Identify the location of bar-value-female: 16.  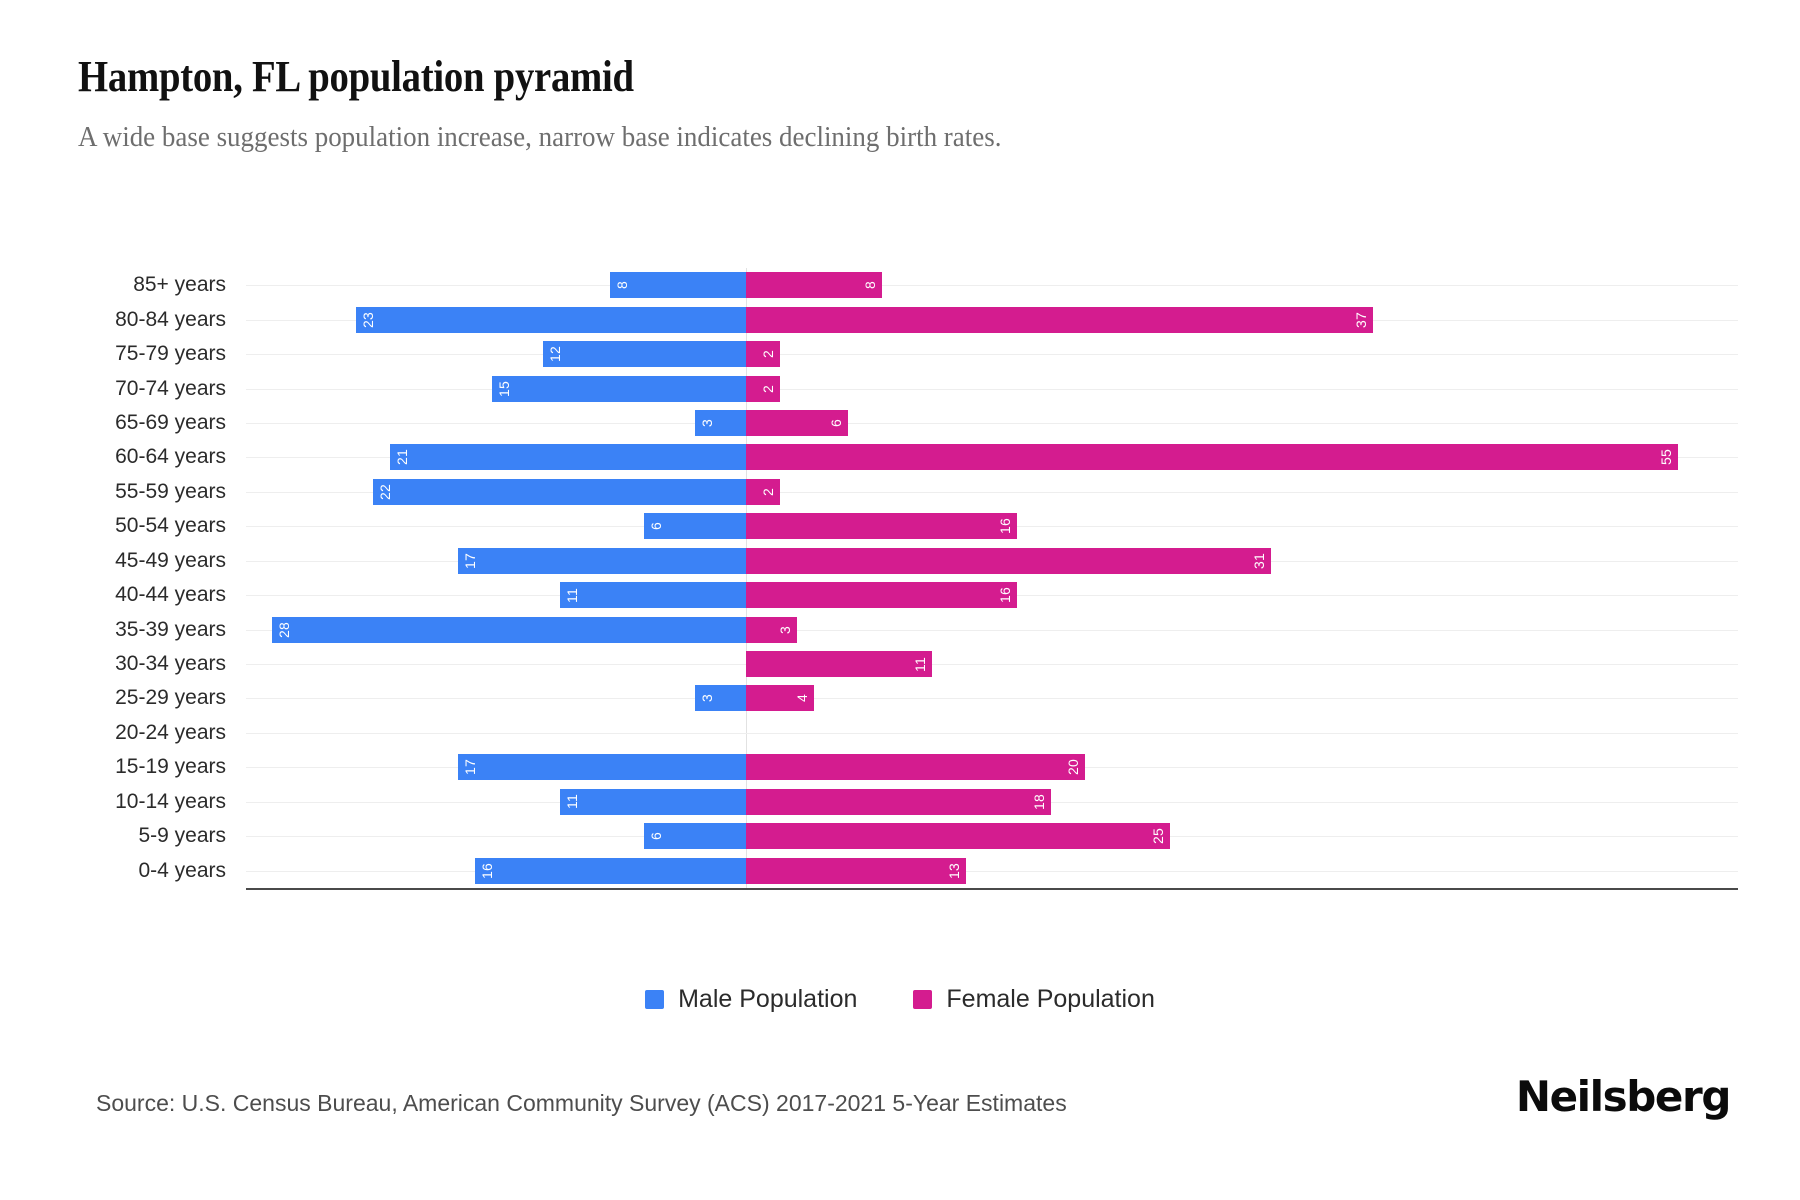
(1005, 526).